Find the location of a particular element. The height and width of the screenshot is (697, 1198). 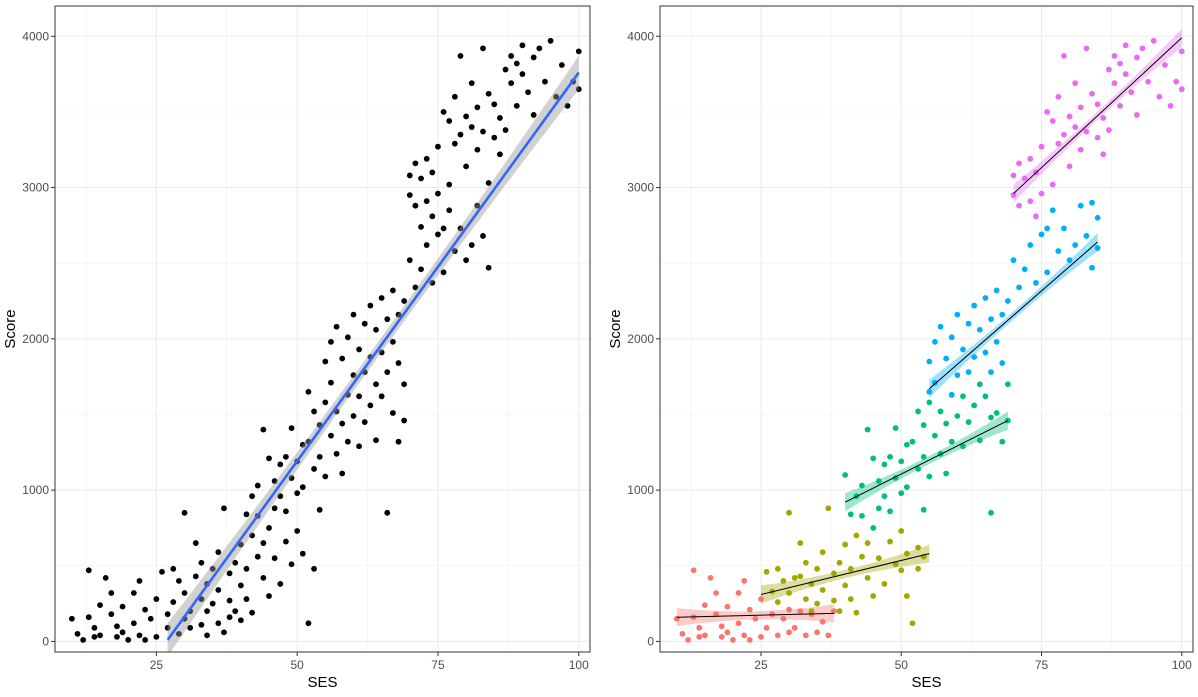

x-tick-label: 100 is located at coordinates (1182, 665).